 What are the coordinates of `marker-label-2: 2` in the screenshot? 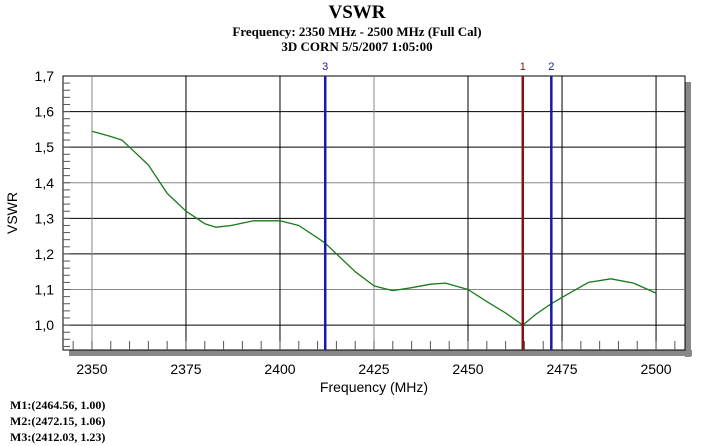 It's located at (551, 67).